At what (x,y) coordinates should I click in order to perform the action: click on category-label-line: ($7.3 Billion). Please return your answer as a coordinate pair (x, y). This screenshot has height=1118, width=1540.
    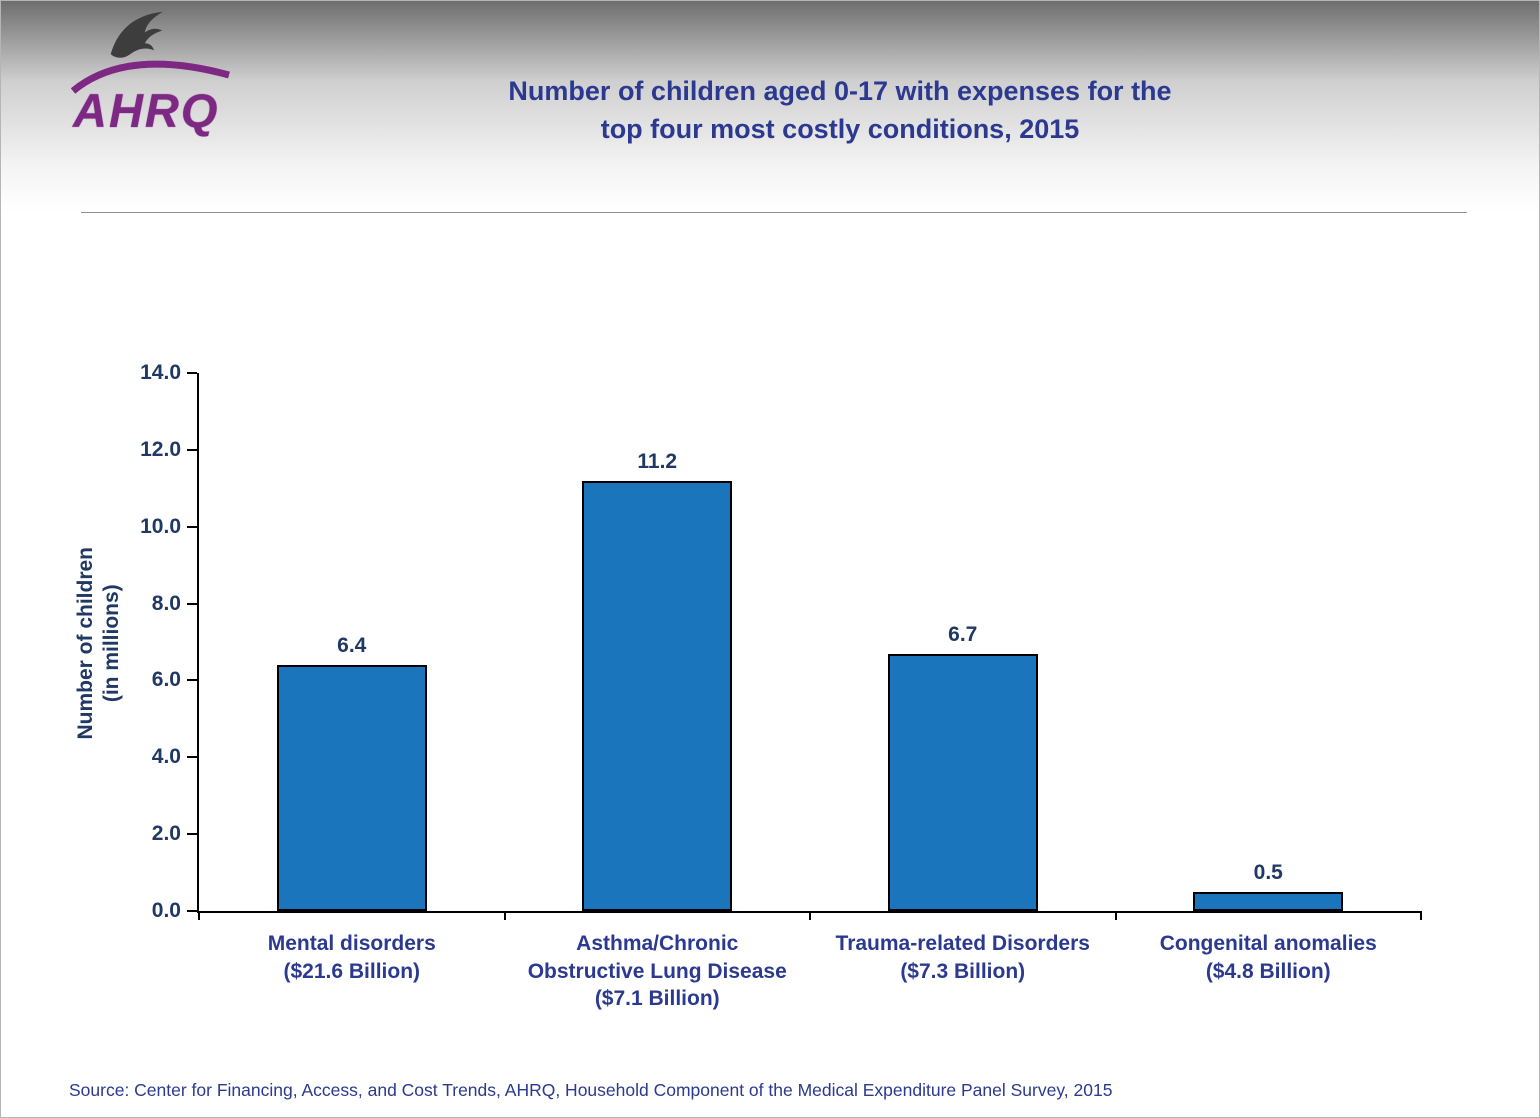
    Looking at the image, I should click on (963, 971).